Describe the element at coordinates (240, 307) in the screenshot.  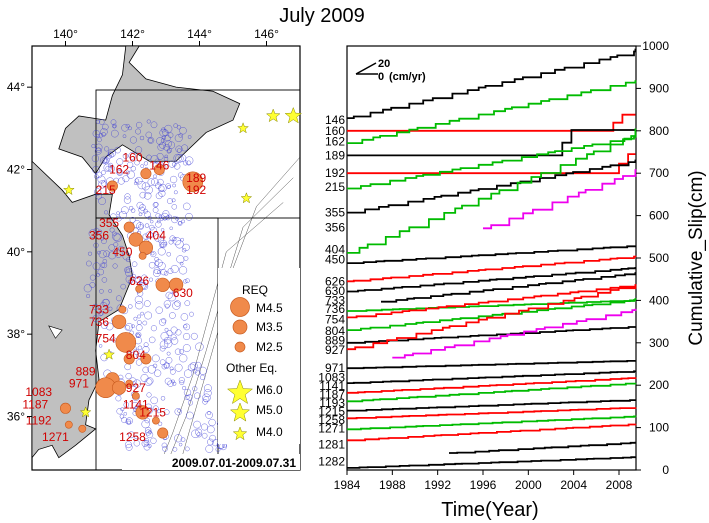
I see `legend-req-m45` at that location.